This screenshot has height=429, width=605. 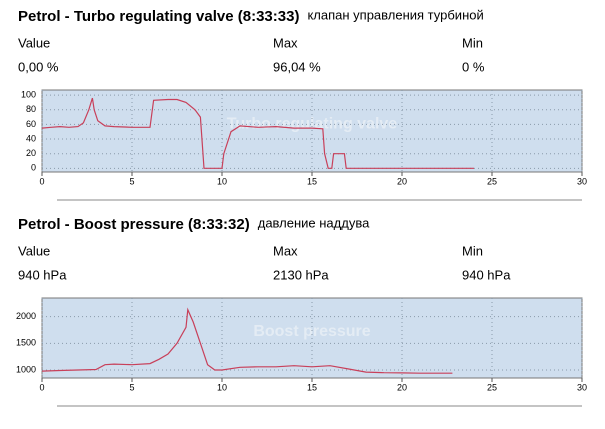 I want to click on y-tick-label: 80, so click(x=31, y=109).